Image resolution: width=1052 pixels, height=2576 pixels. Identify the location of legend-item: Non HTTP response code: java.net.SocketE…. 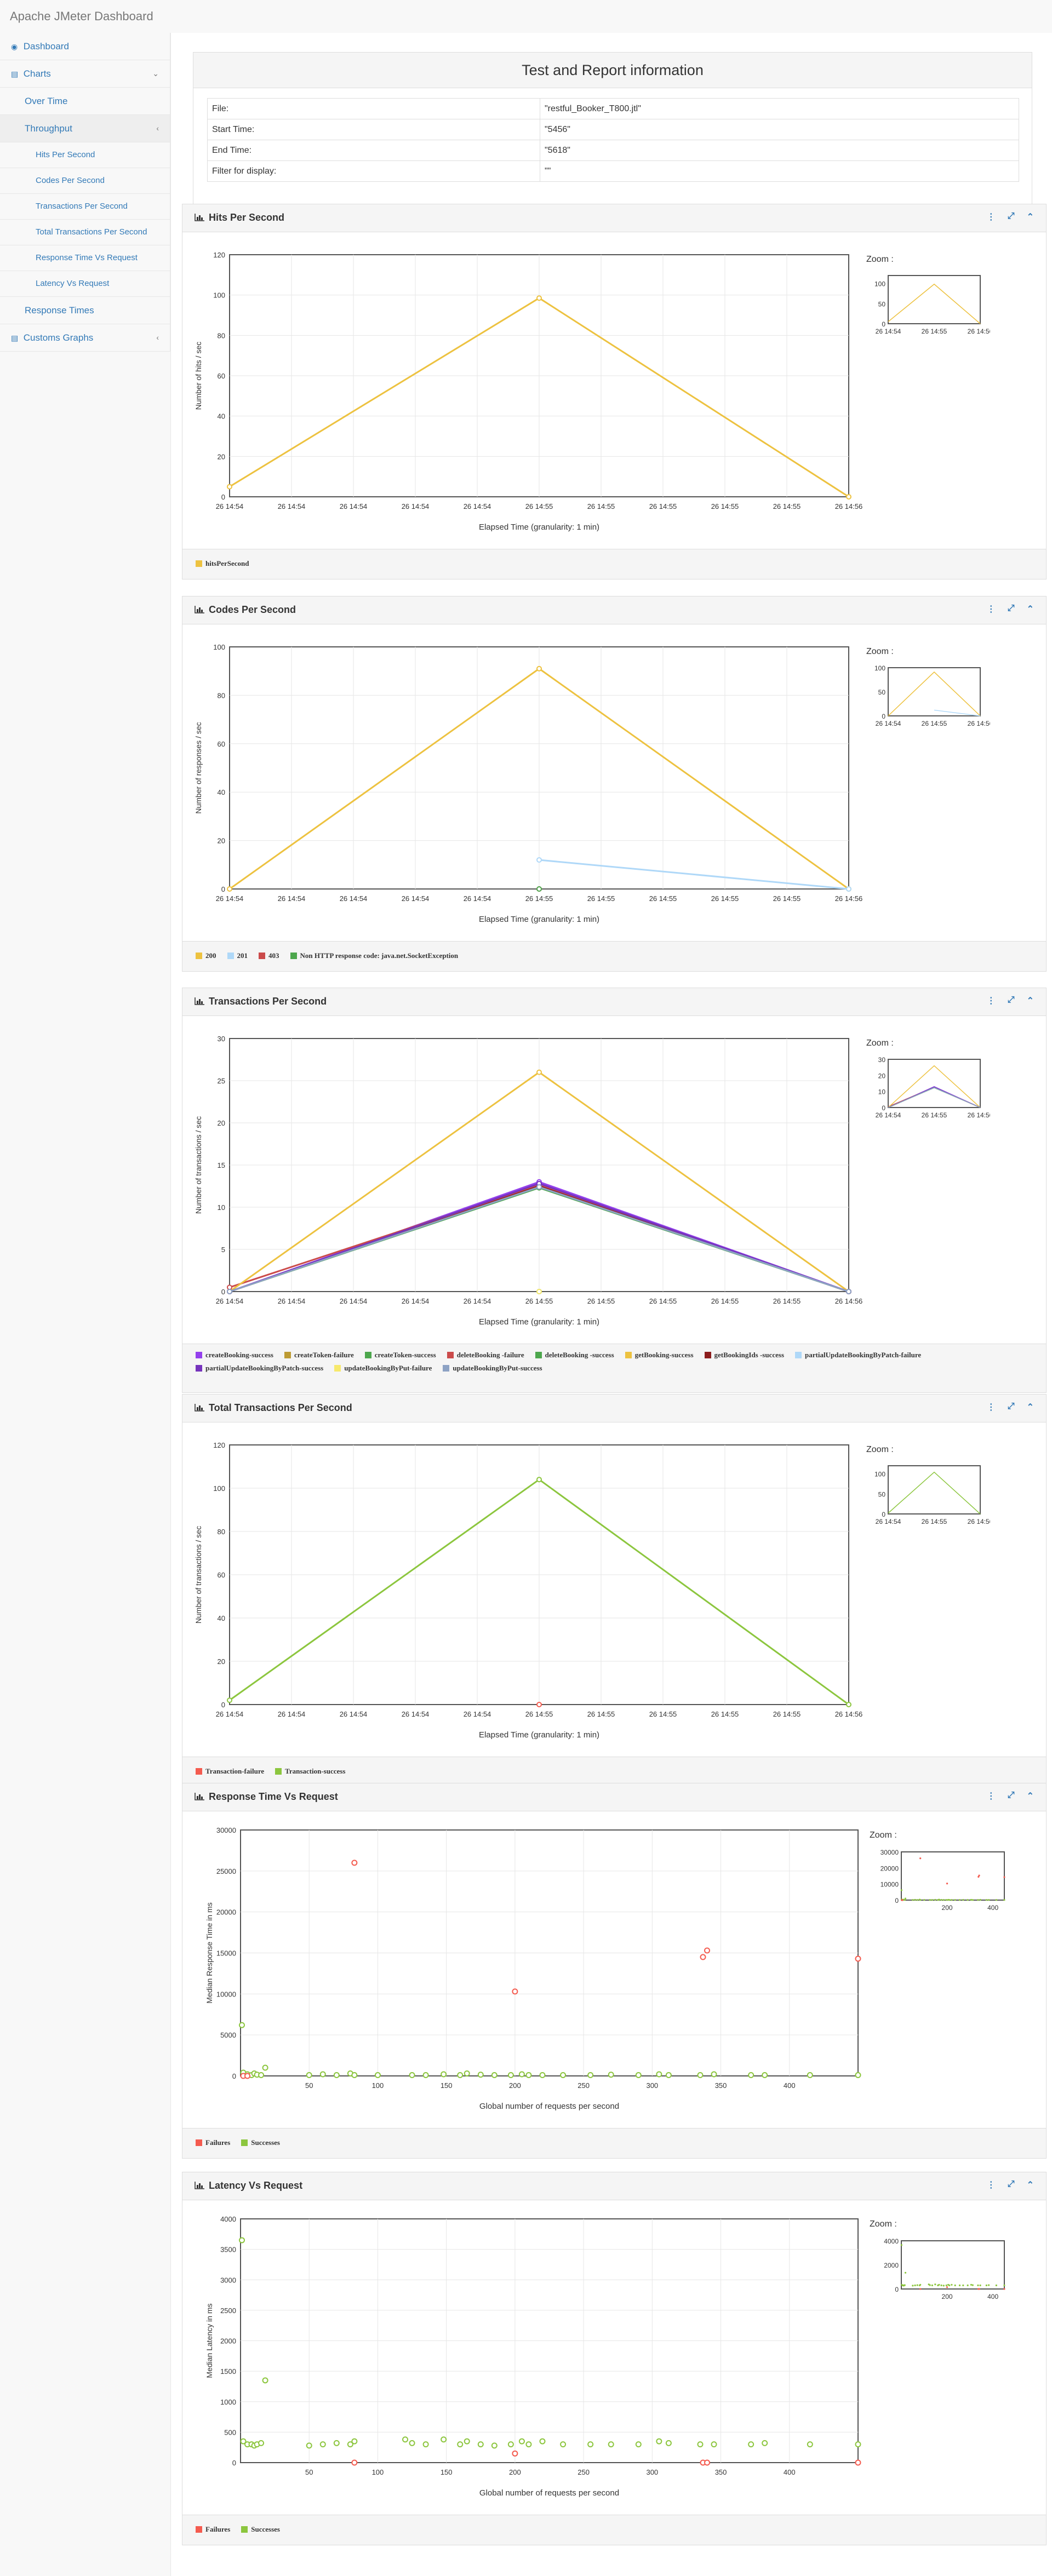
(375, 956).